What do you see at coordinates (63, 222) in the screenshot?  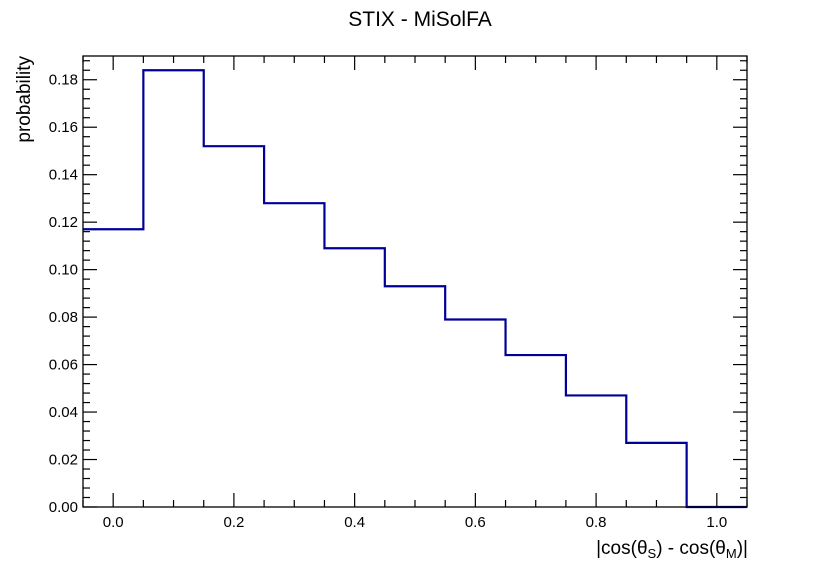 I see `y-tick-label: 0.12` at bounding box center [63, 222].